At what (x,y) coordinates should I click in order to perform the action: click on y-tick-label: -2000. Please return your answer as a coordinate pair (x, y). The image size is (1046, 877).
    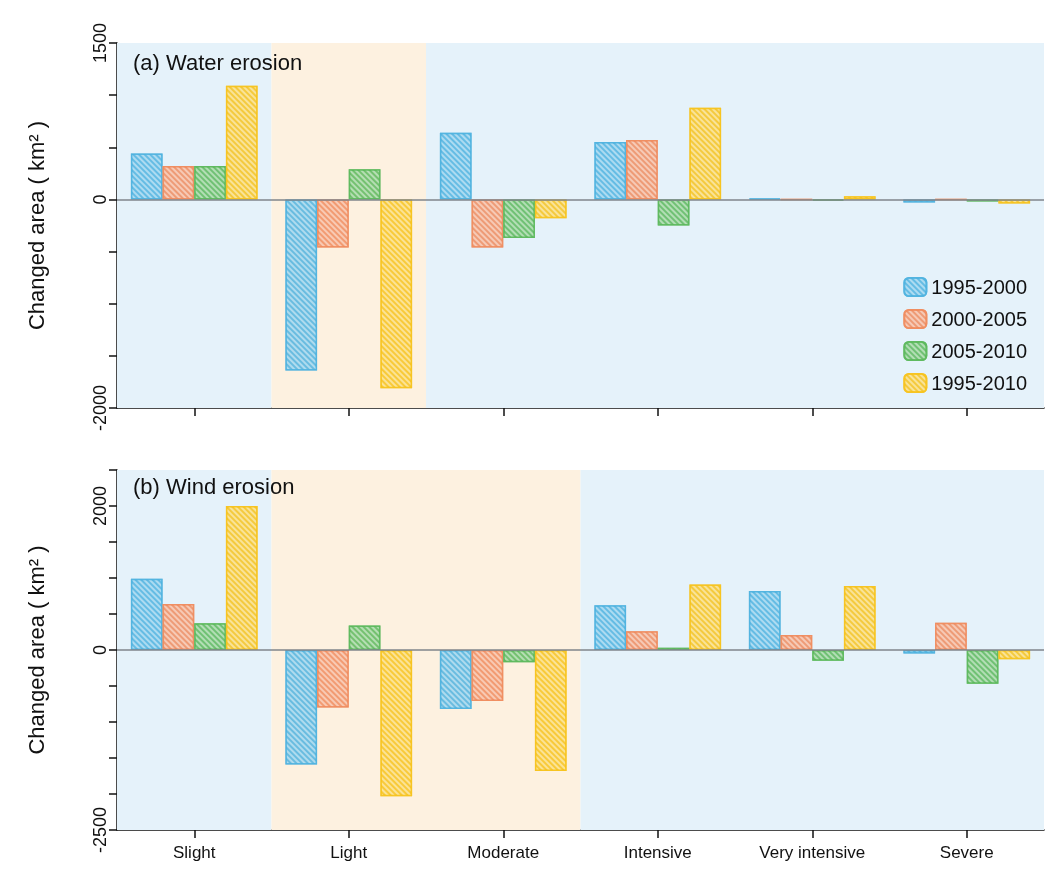
    Looking at the image, I should click on (100, 408).